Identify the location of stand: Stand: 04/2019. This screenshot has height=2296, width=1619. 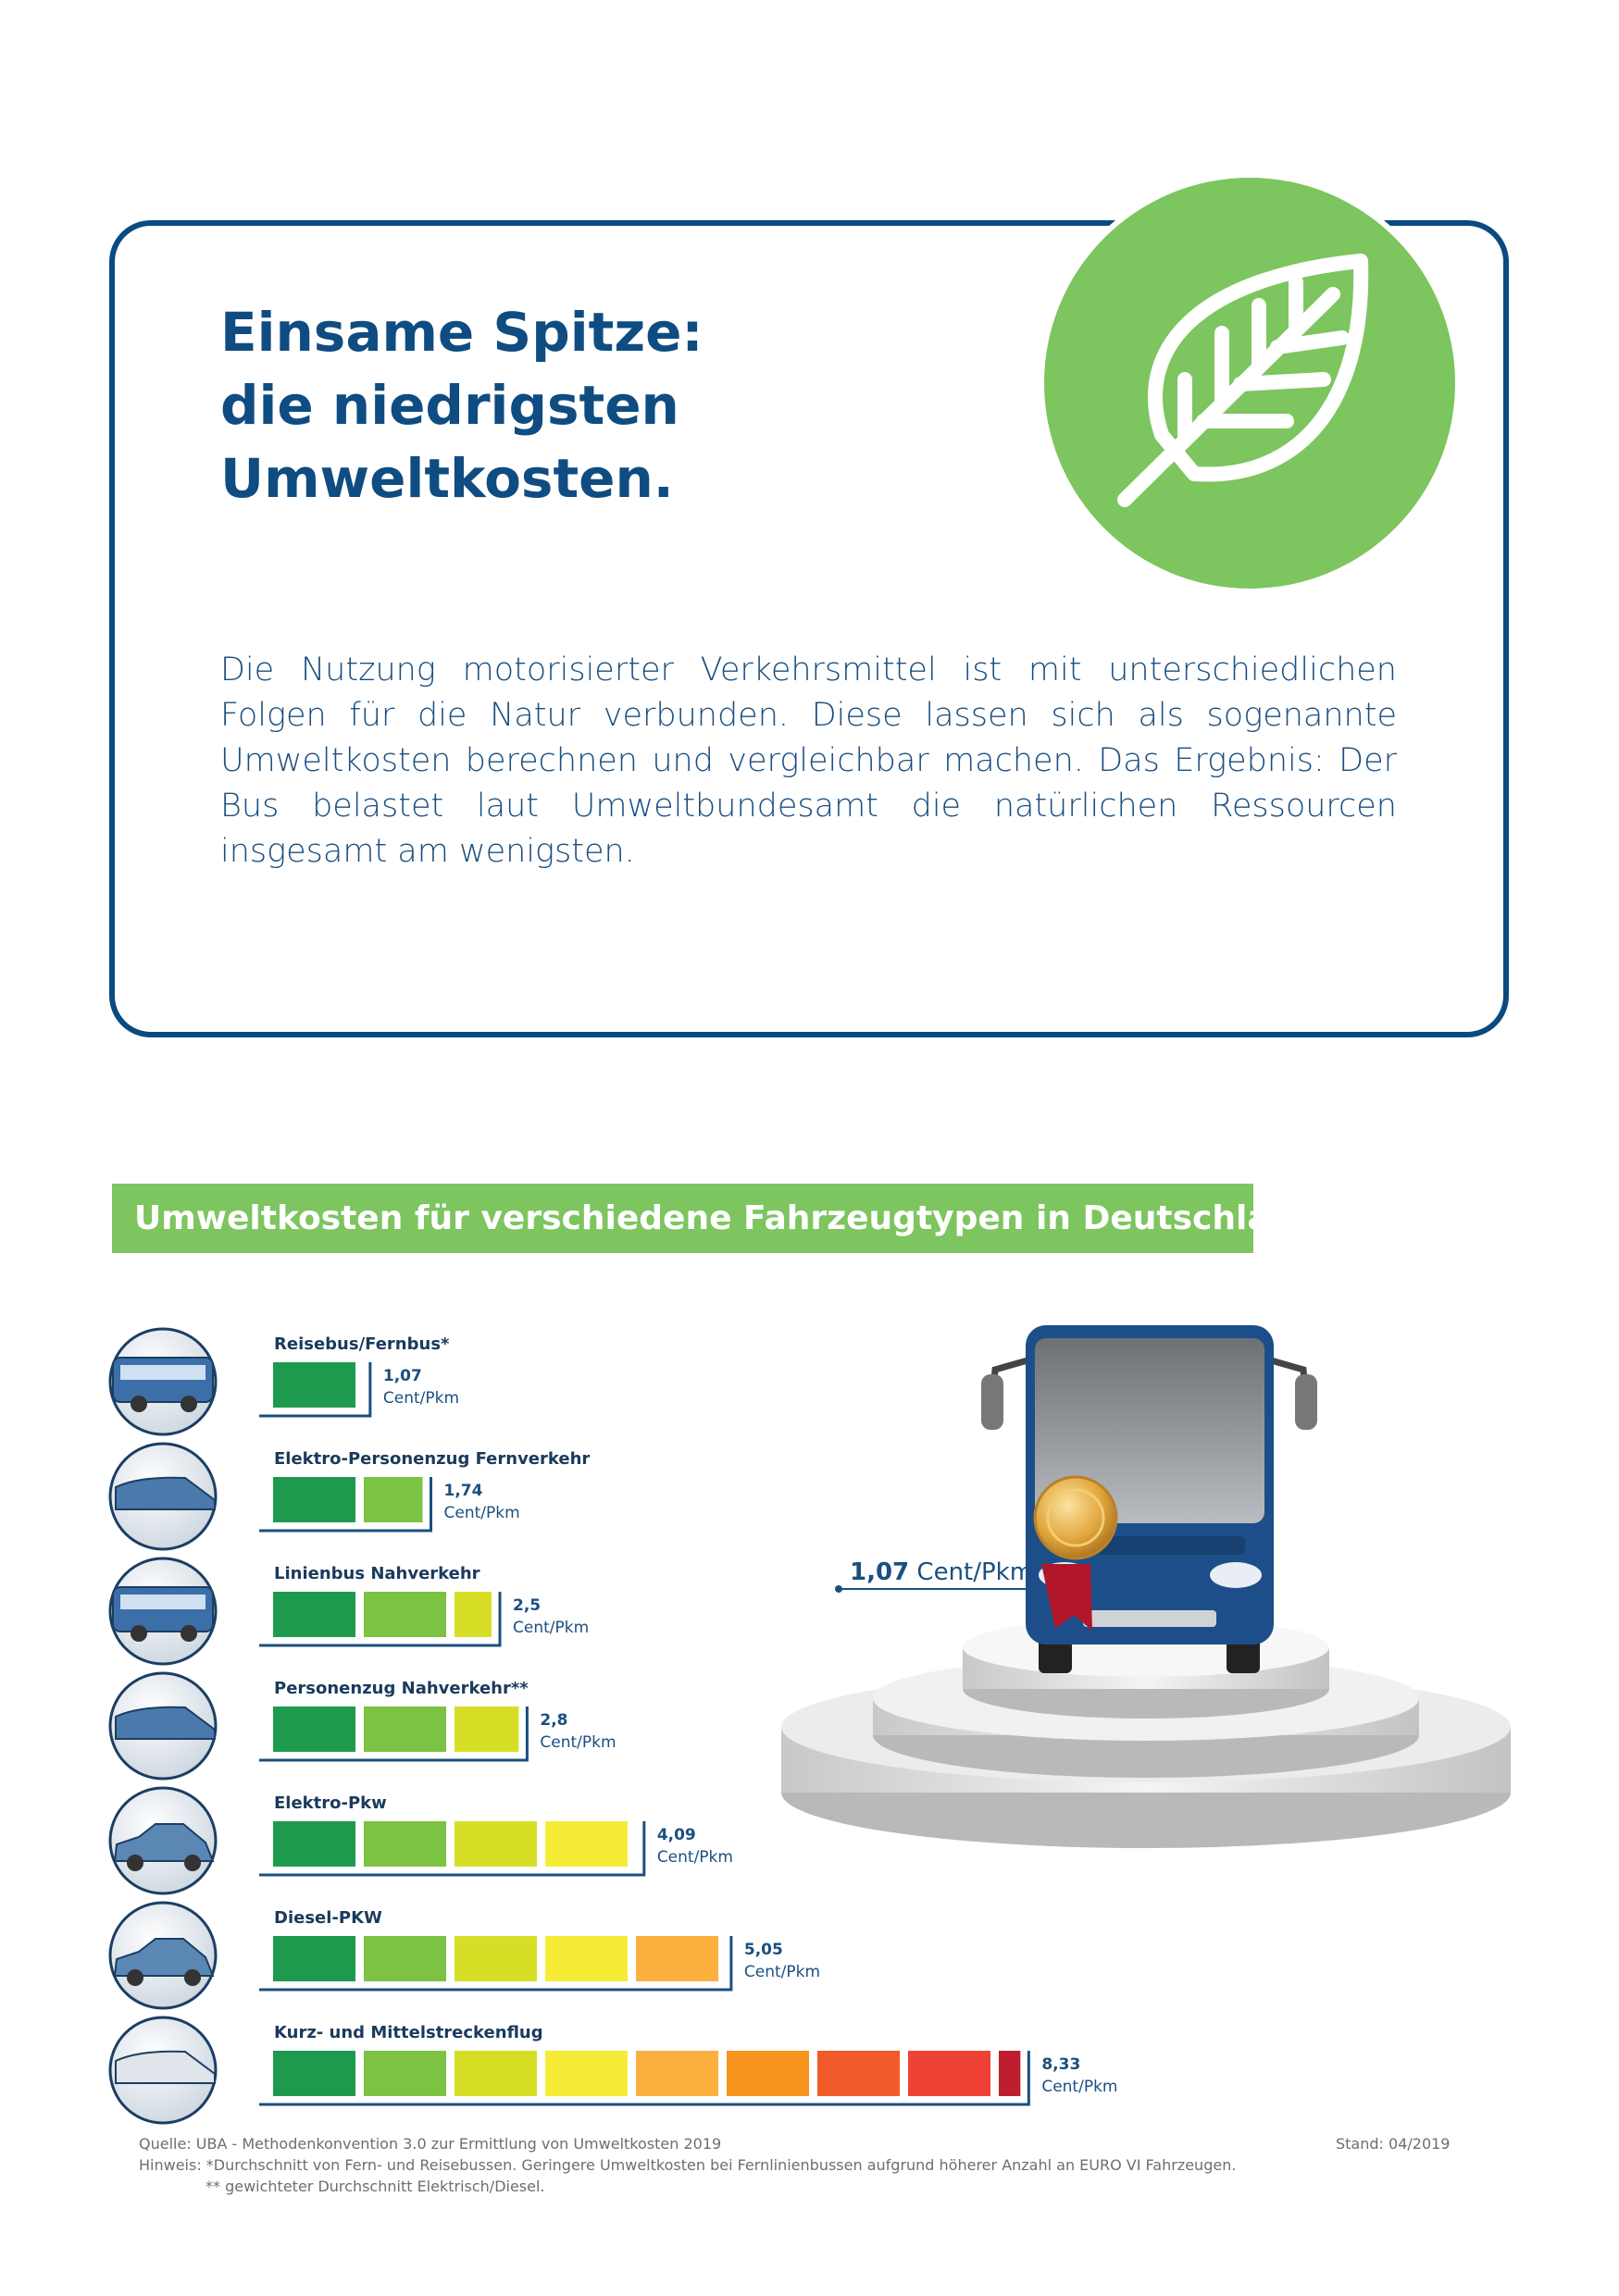
(1394, 2144).